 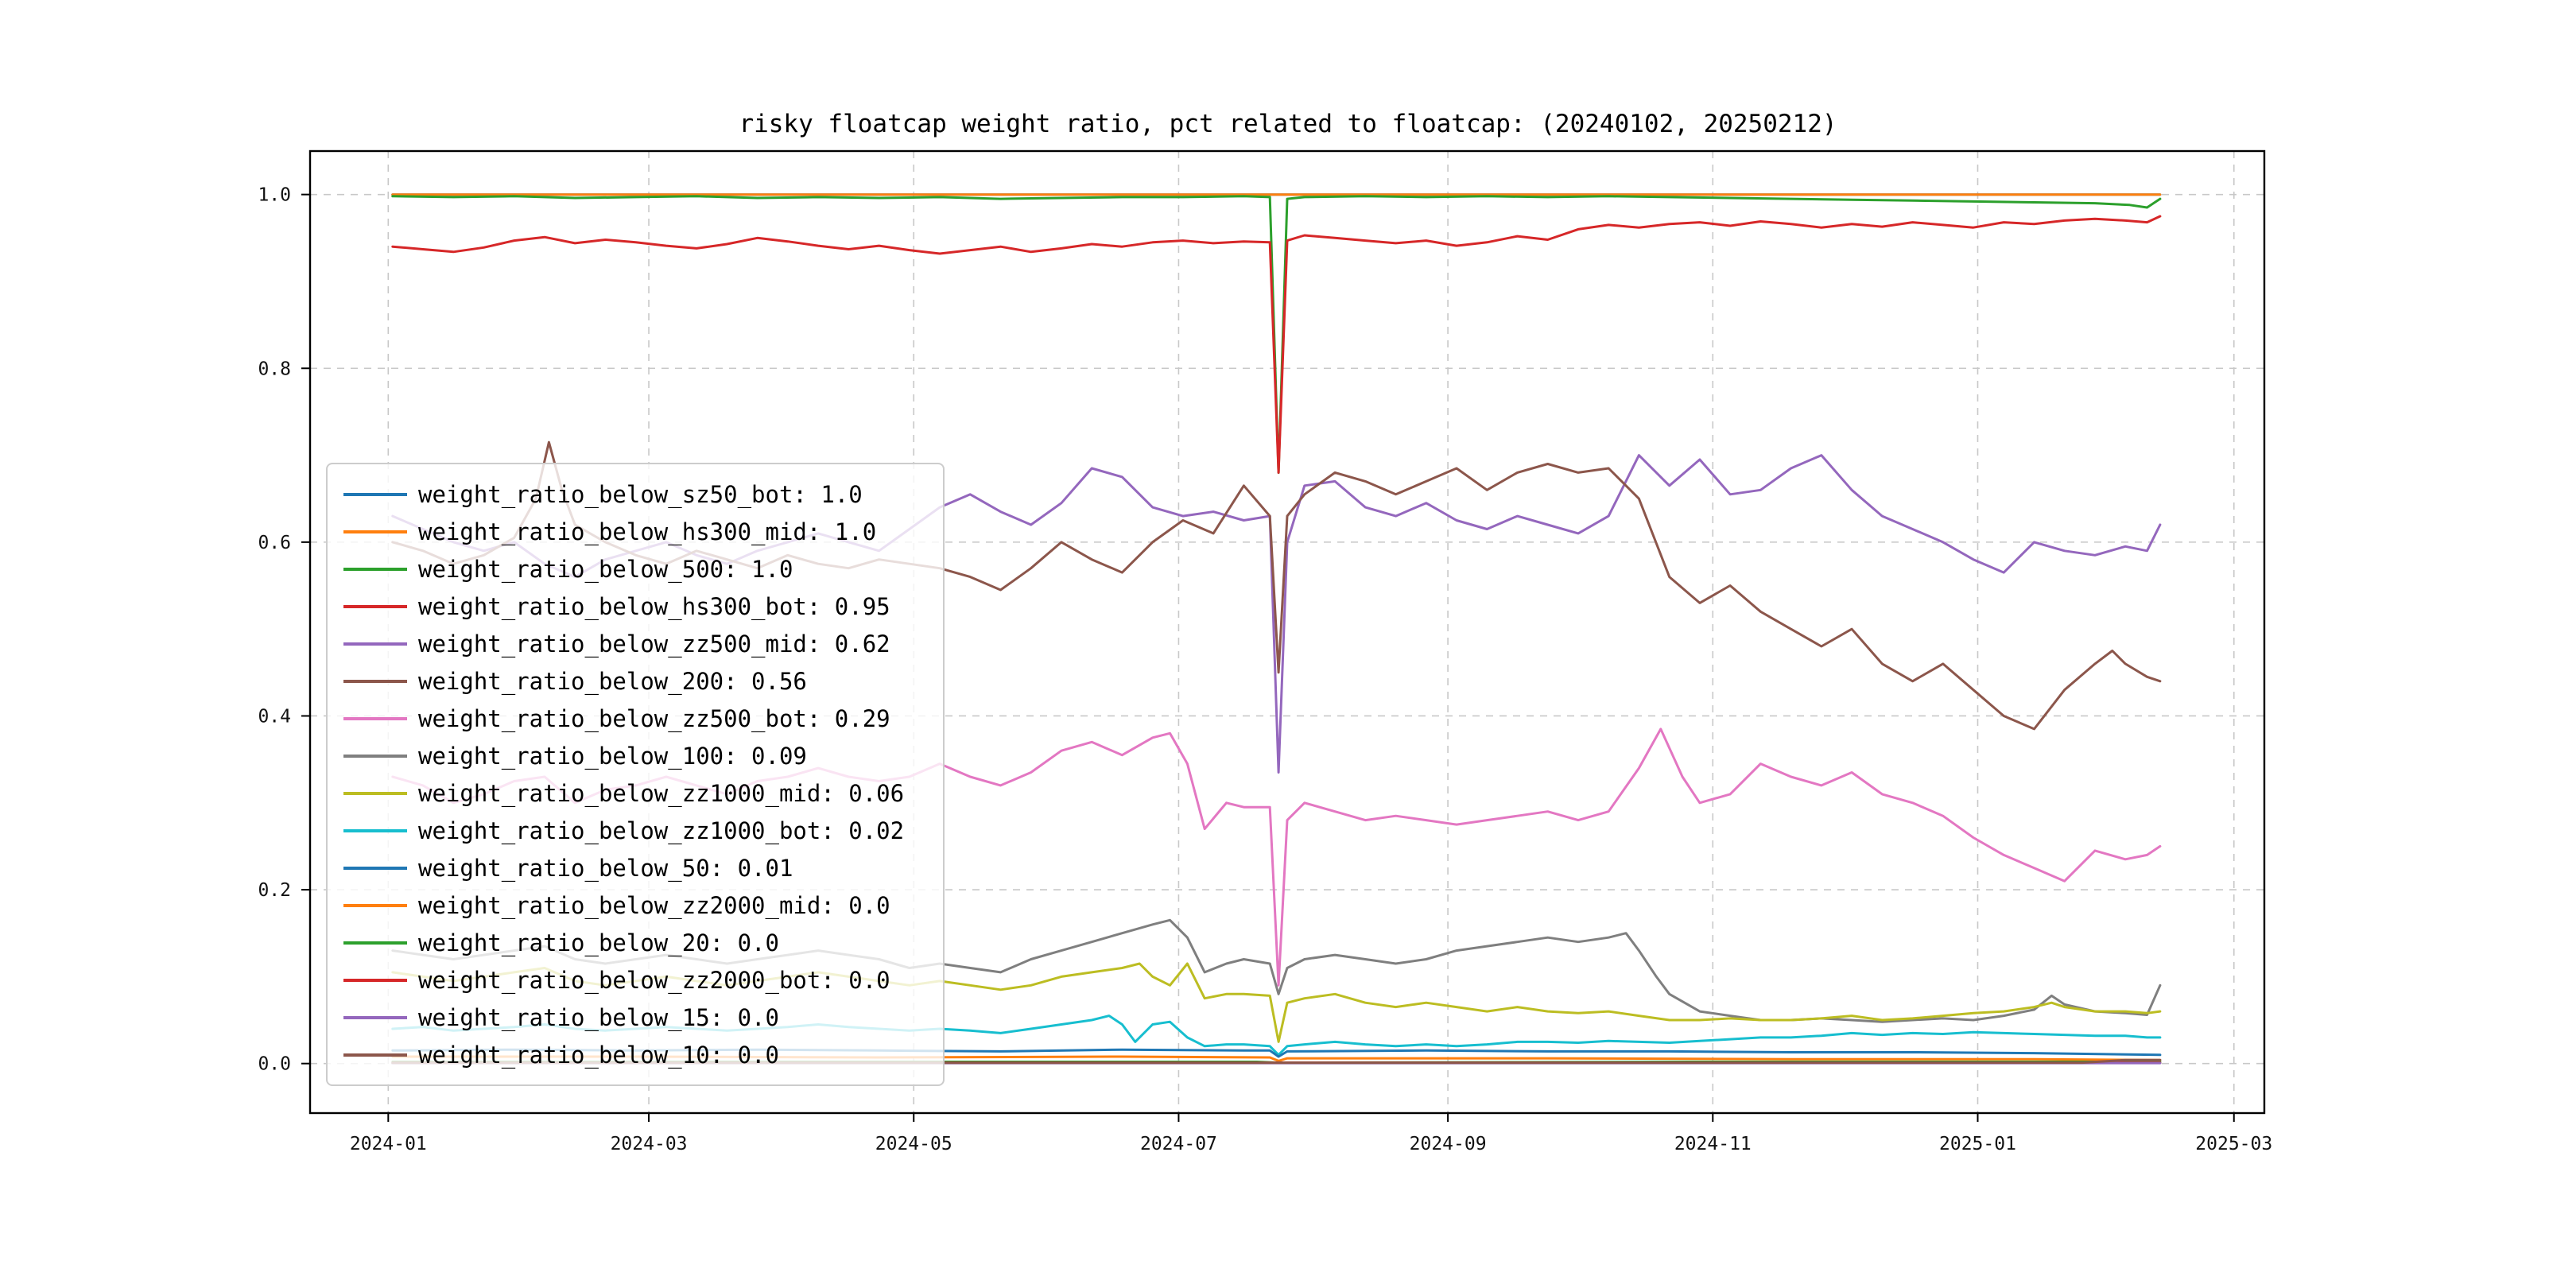 I want to click on legend-item: weight_ratio_below_zz1000_mid: 0.06, so click(x=635, y=793).